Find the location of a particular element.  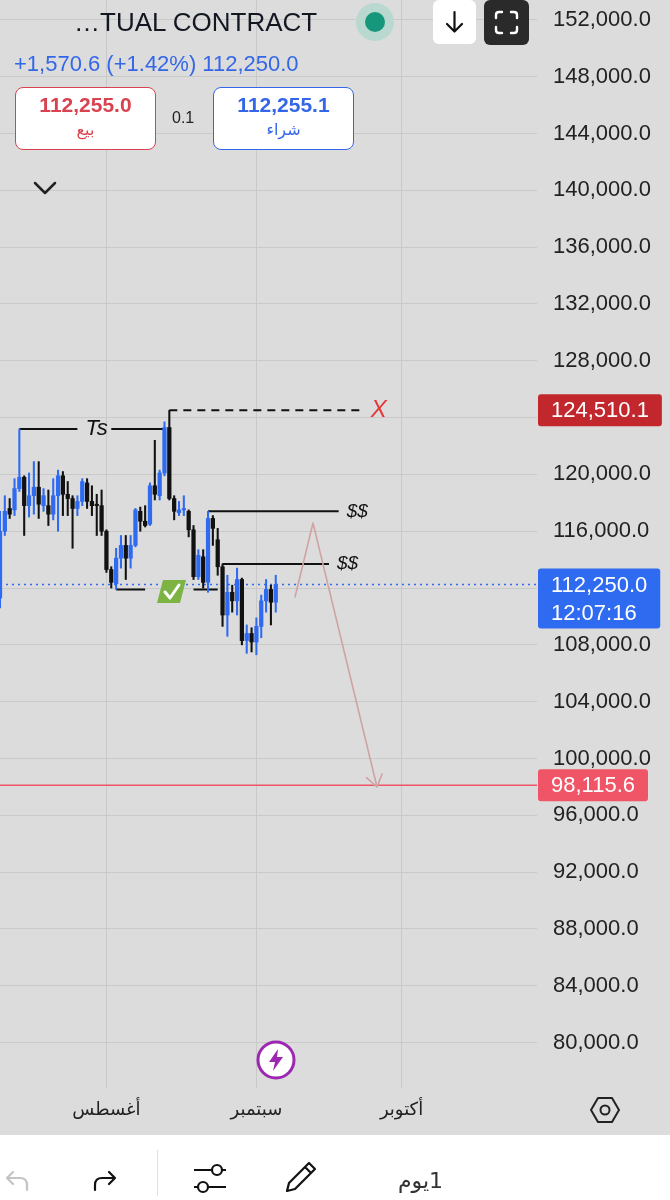

text: 1يوم is located at coordinates (421, 1181).